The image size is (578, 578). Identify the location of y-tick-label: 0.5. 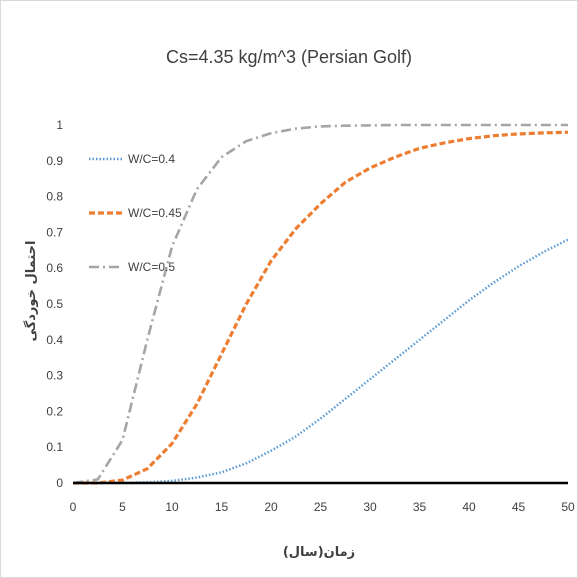
(54, 304).